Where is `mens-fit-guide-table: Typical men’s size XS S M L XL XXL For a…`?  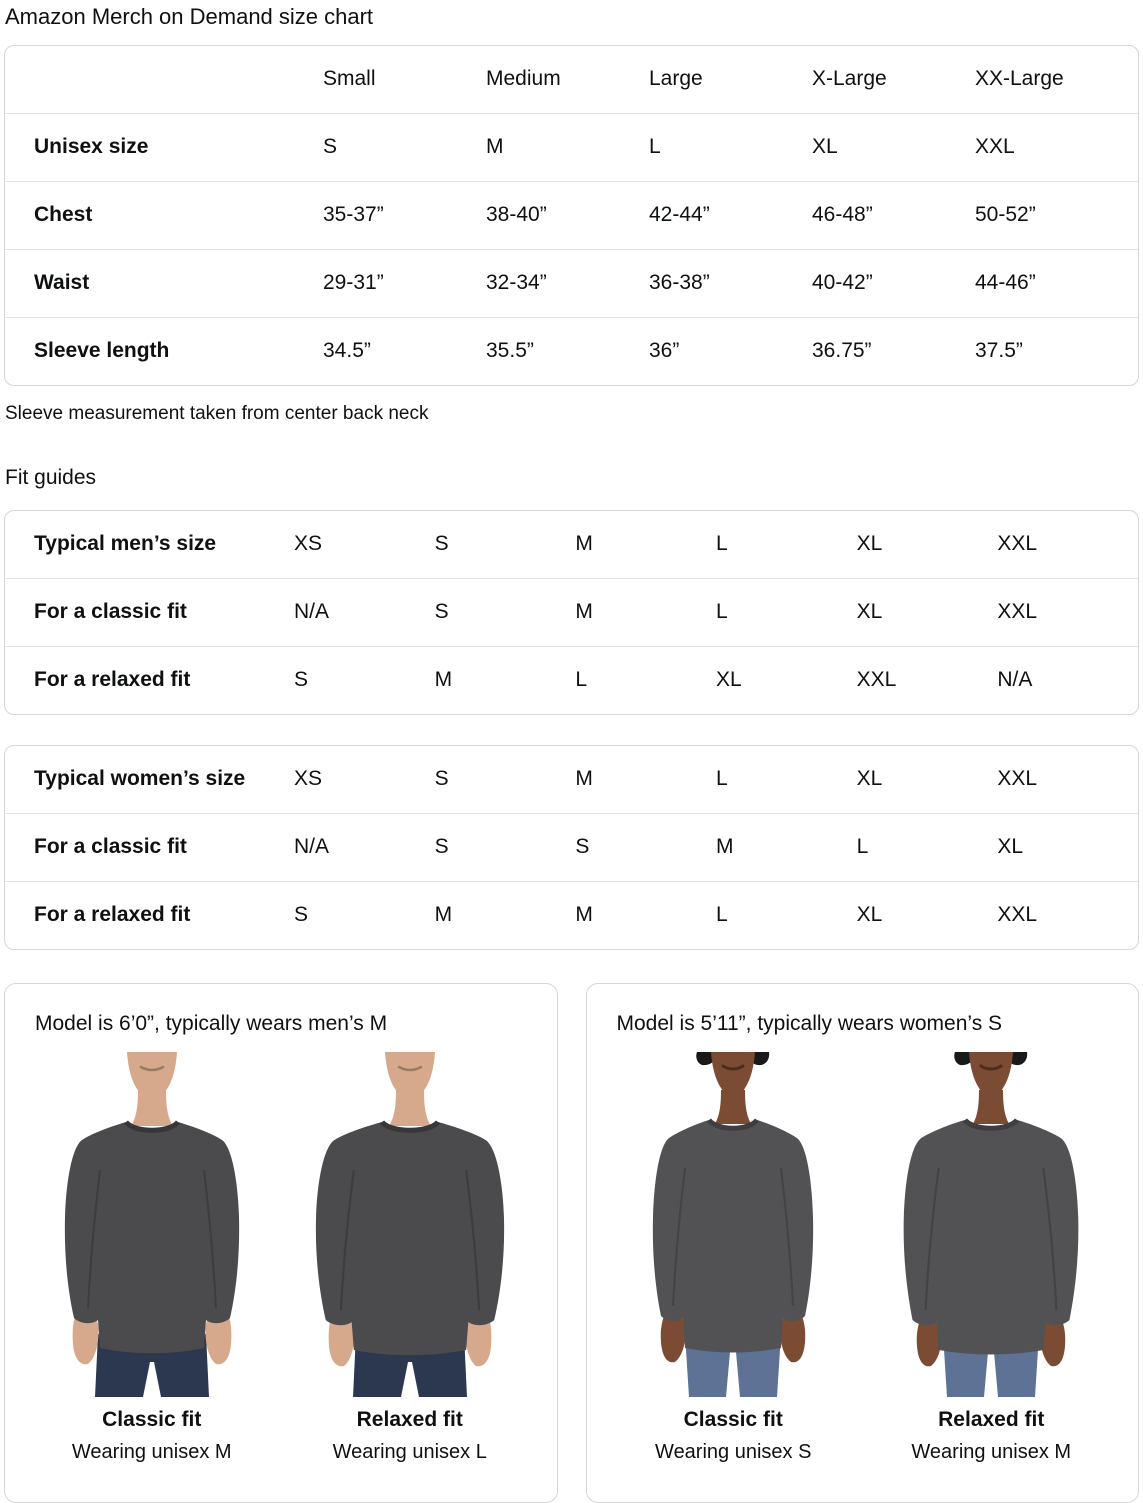 mens-fit-guide-table: Typical men’s size XS S M L XL XXL For a… is located at coordinates (571, 612).